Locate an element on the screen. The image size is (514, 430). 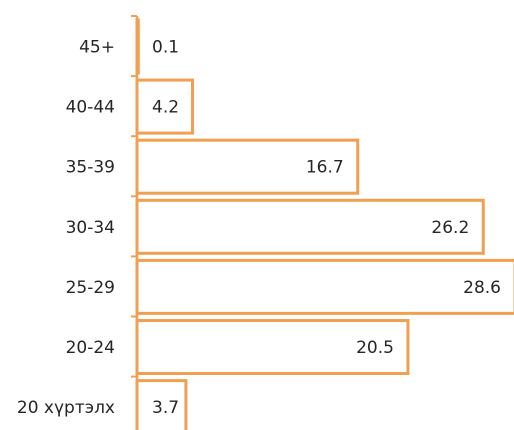
value-label: 26.2 is located at coordinates (450, 228).